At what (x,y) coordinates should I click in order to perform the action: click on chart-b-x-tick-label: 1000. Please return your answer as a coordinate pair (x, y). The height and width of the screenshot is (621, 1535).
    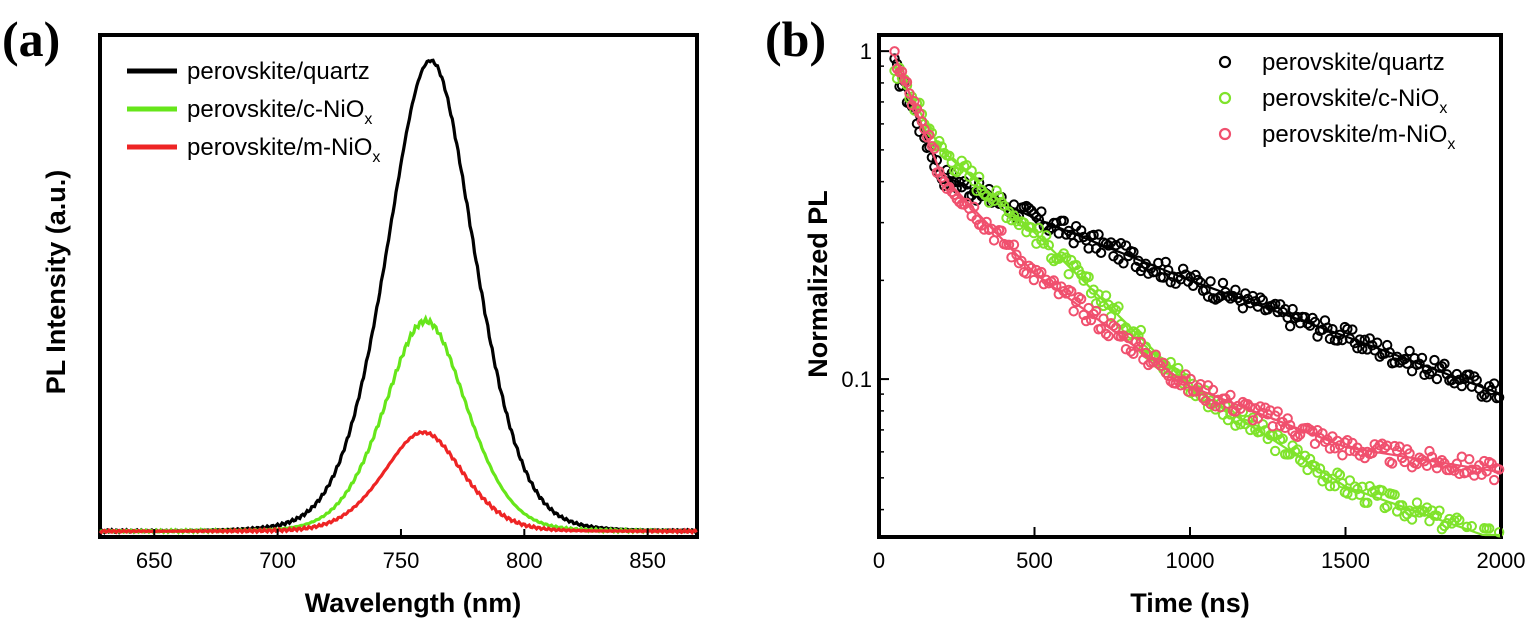
    Looking at the image, I should click on (1190, 560).